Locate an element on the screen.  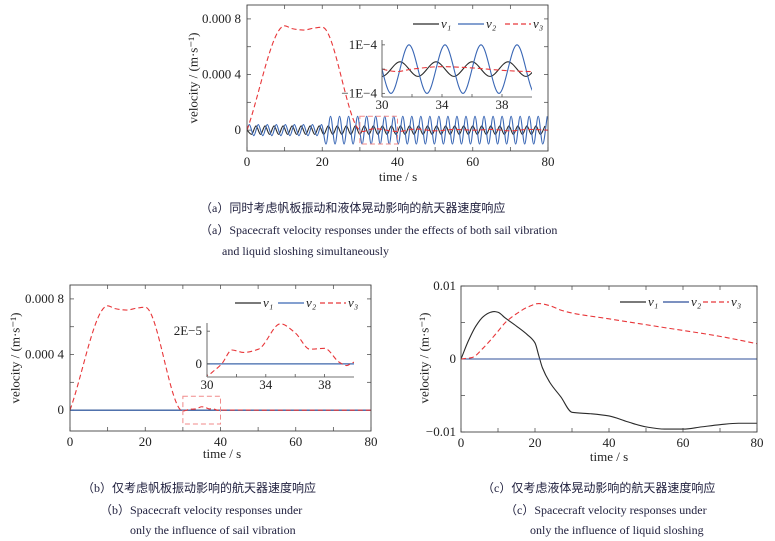
caption-b-en-line1: （b）Spacecraft velocity responses under is located at coordinates (201, 510).